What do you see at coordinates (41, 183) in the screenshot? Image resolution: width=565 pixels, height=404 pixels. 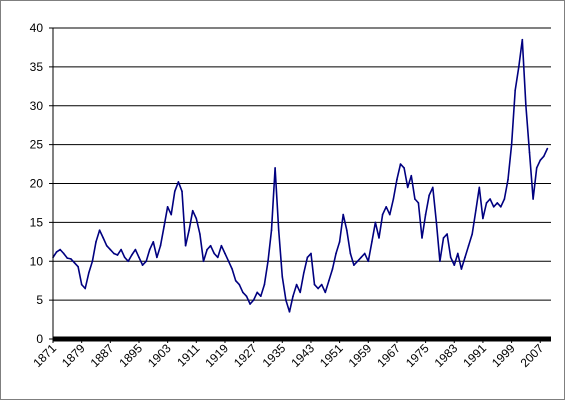 I see `y-axis-ticks: 0 5 10 15 20 25 30 35 40` at bounding box center [41, 183].